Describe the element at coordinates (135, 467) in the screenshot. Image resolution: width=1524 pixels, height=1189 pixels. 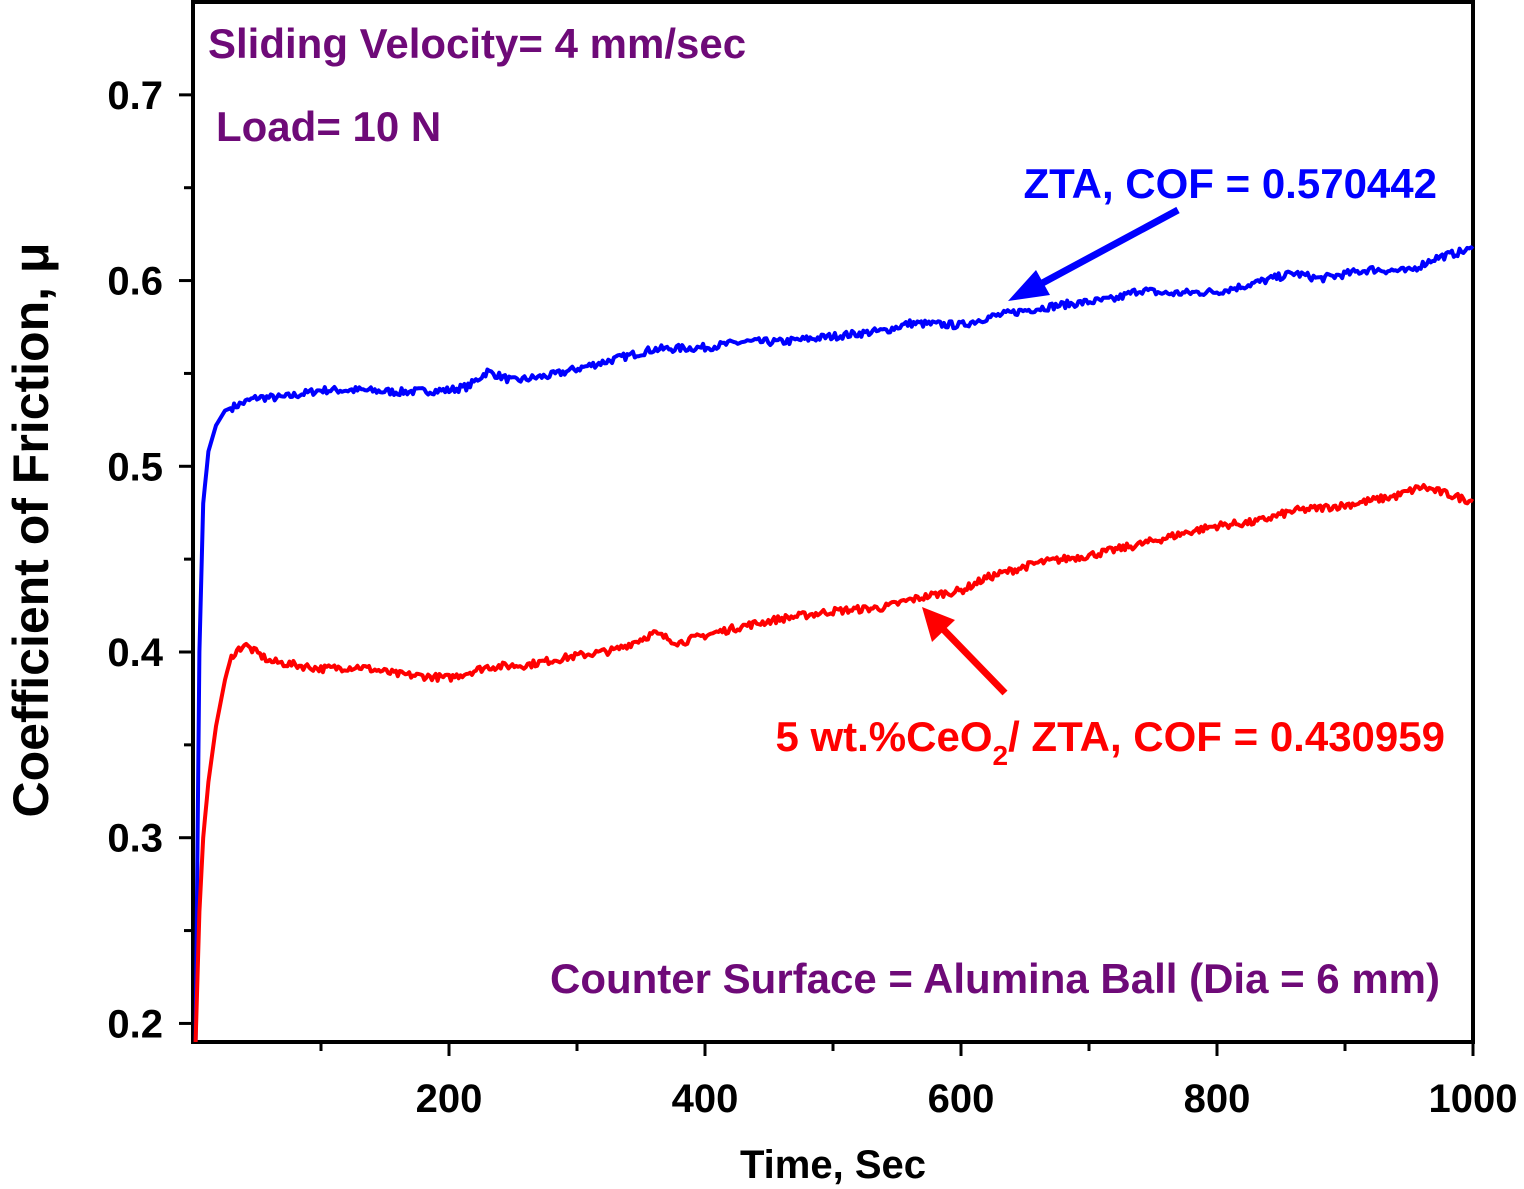
I see `y-tick-label: 0.5` at that location.